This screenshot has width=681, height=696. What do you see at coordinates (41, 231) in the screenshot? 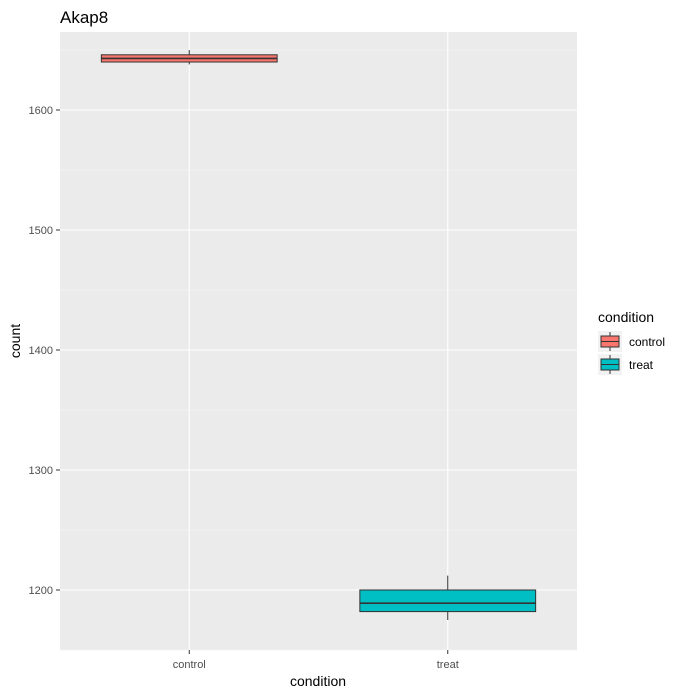
I see `y-tick-label: 1500` at bounding box center [41, 231].